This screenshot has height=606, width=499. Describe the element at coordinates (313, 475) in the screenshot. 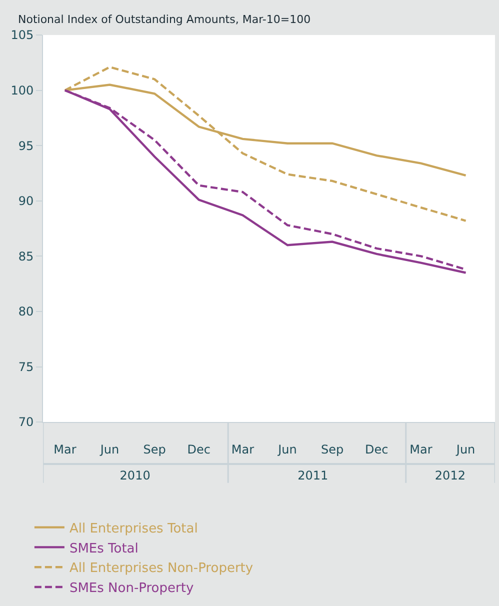

I see `x2-tick-label: 2011` at that location.